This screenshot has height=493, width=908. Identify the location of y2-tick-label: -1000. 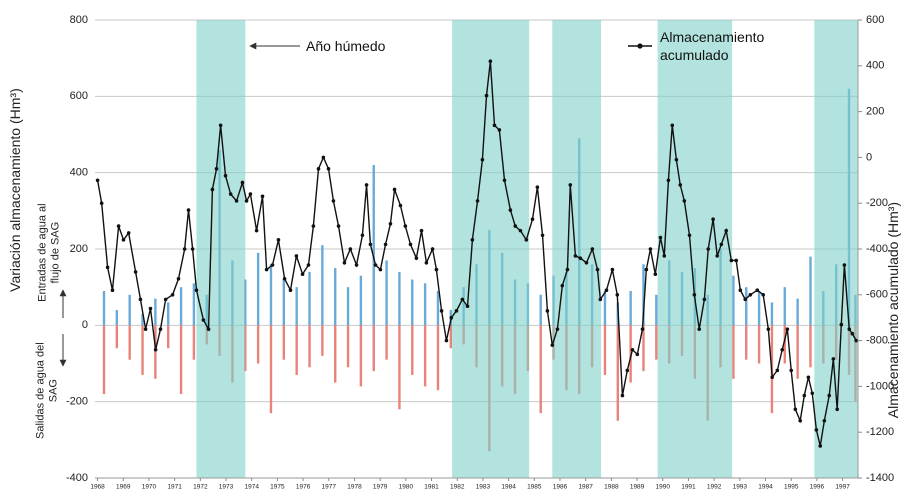
(880, 386).